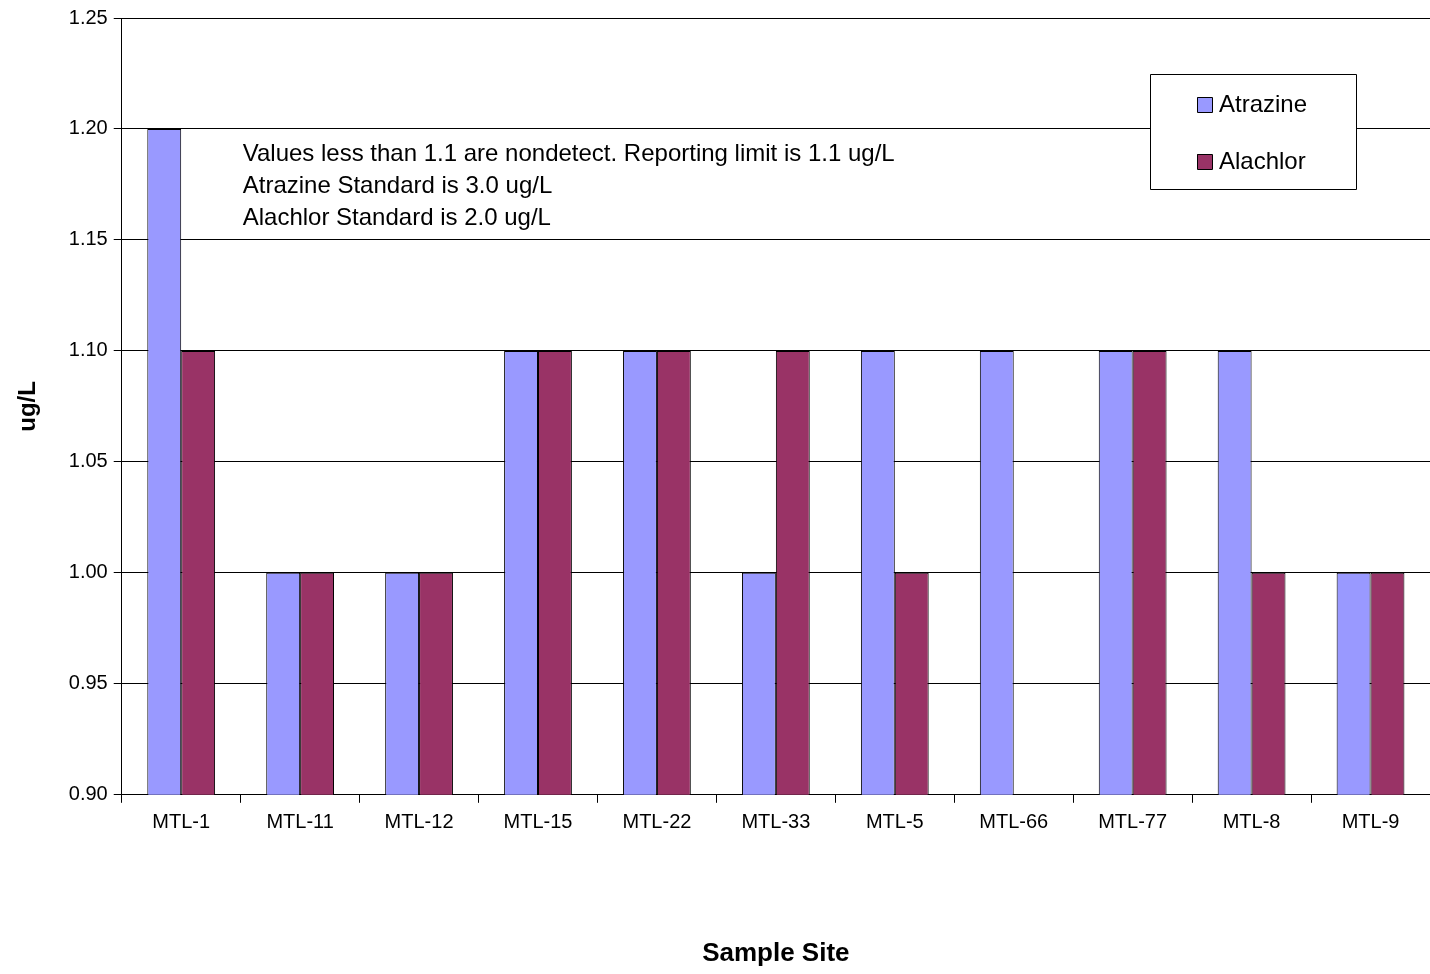 The height and width of the screenshot is (974, 1430). Describe the element at coordinates (88, 571) in the screenshot. I see `y-tick-label: 1.00` at that location.